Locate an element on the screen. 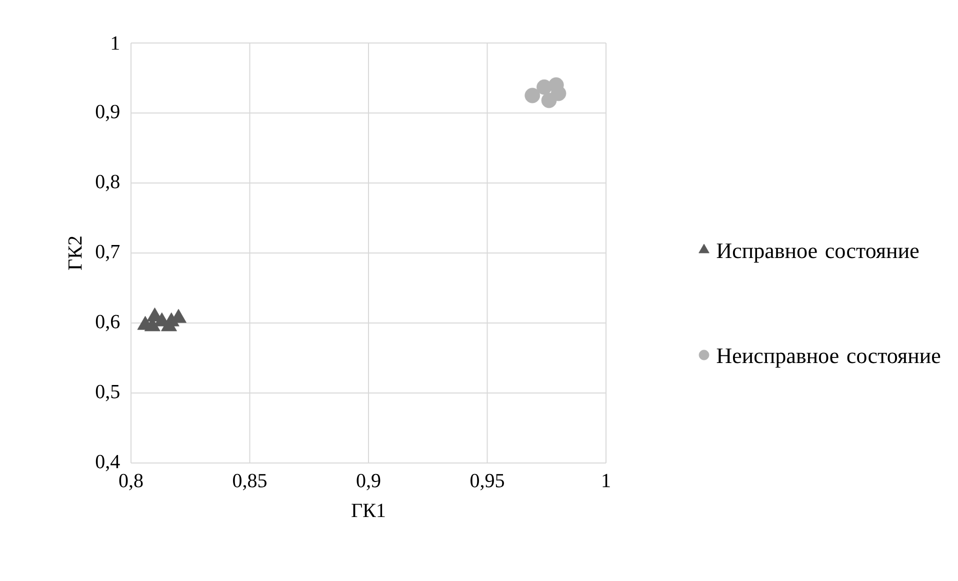 This screenshot has height=581, width=958. y-tick-label: 0,6 is located at coordinates (108, 323).